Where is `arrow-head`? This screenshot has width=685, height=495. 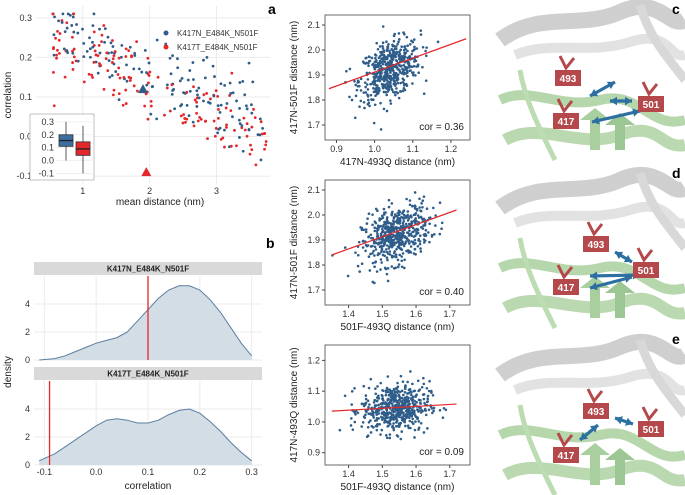
arrow-head is located at coordinates (628, 101).